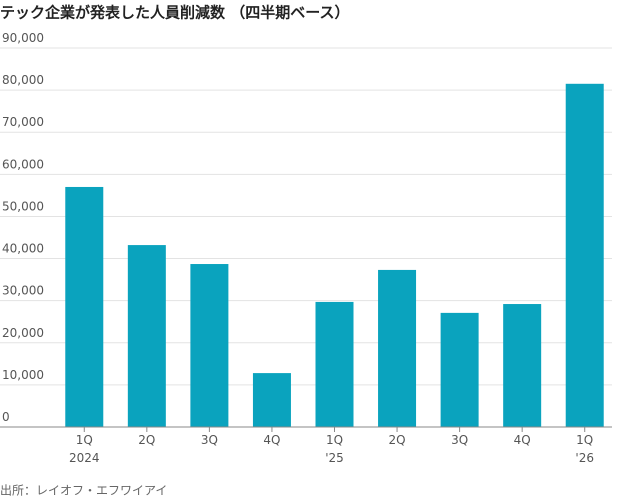 The image size is (620, 500). Describe the element at coordinates (174, 13) in the screenshot. I see `chart-title: テック企業が発表した人員削減数 （四半期ベース）` at that location.